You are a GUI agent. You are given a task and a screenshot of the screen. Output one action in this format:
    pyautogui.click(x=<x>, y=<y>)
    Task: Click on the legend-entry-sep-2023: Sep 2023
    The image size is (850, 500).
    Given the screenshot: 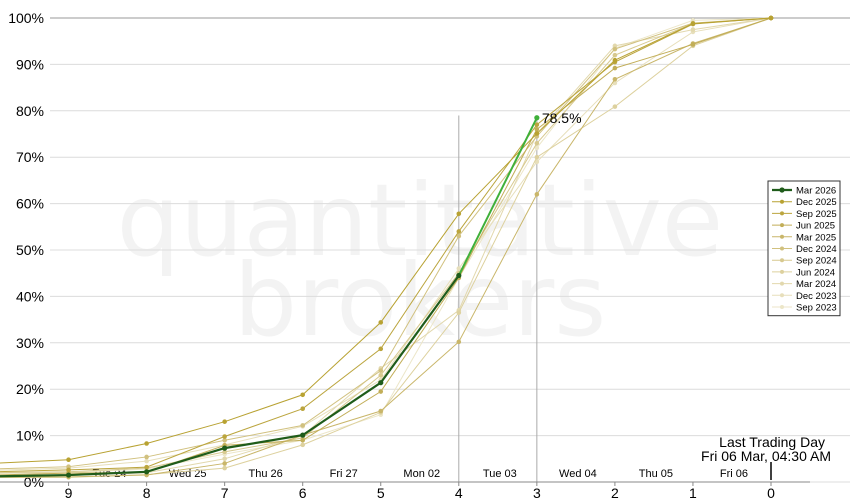 What is the action you would take?
    pyautogui.click(x=816, y=308)
    